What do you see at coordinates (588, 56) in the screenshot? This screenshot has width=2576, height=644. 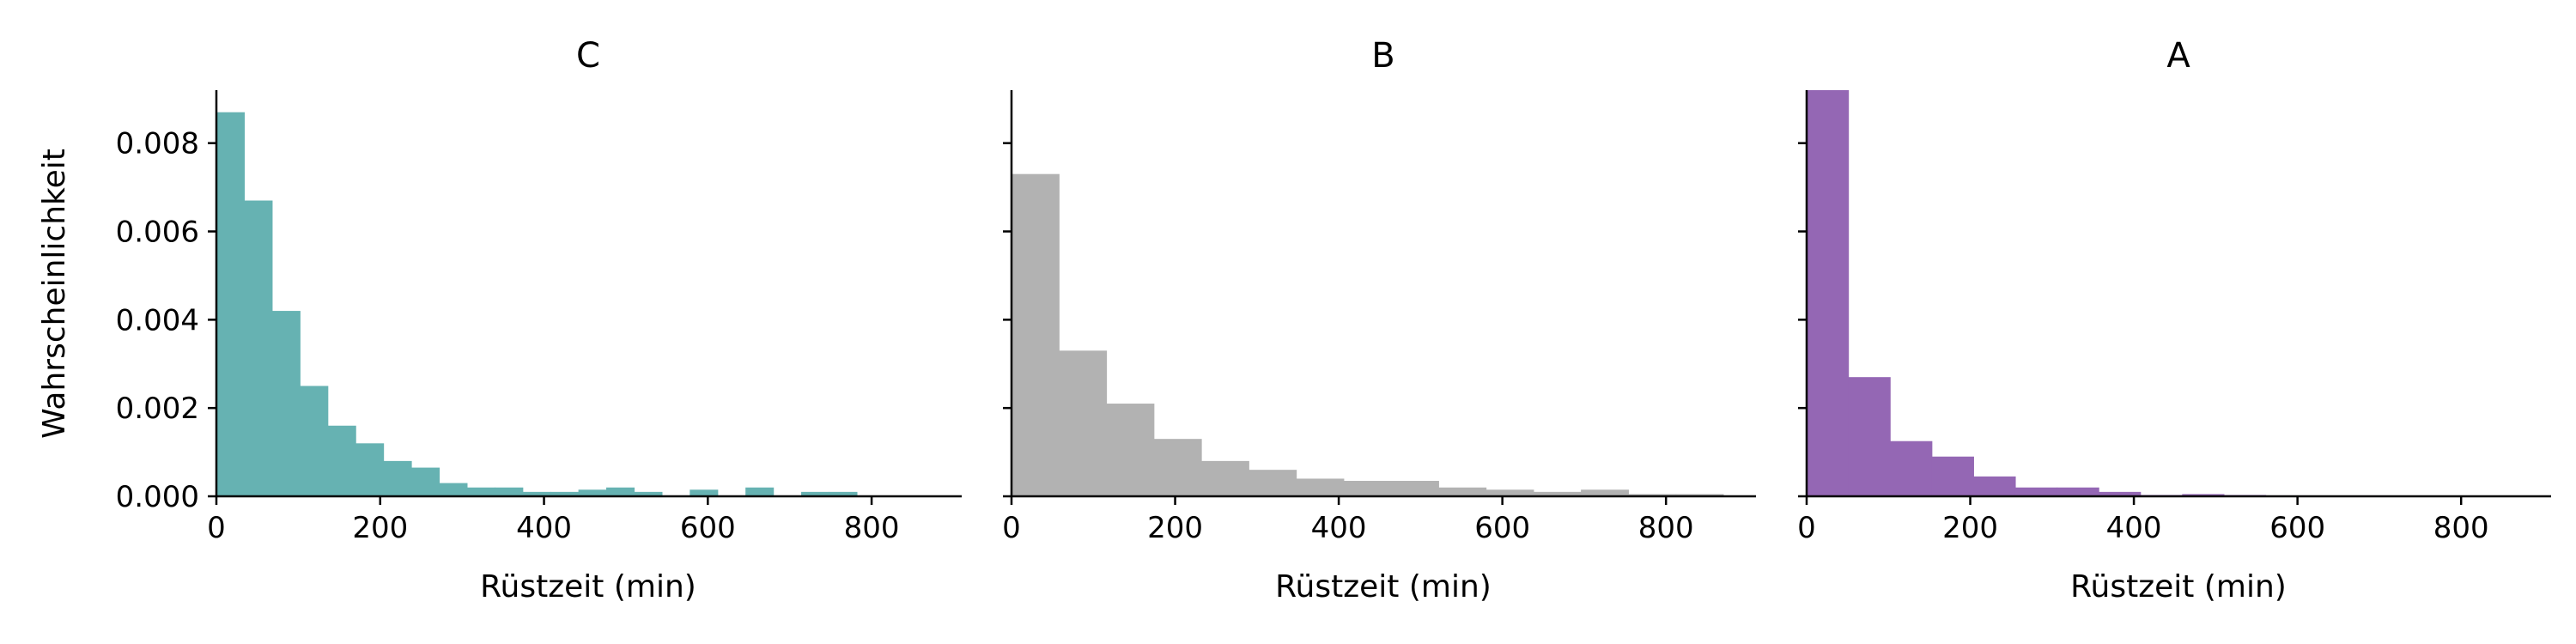 I see `panel-c-title: C` at bounding box center [588, 56].